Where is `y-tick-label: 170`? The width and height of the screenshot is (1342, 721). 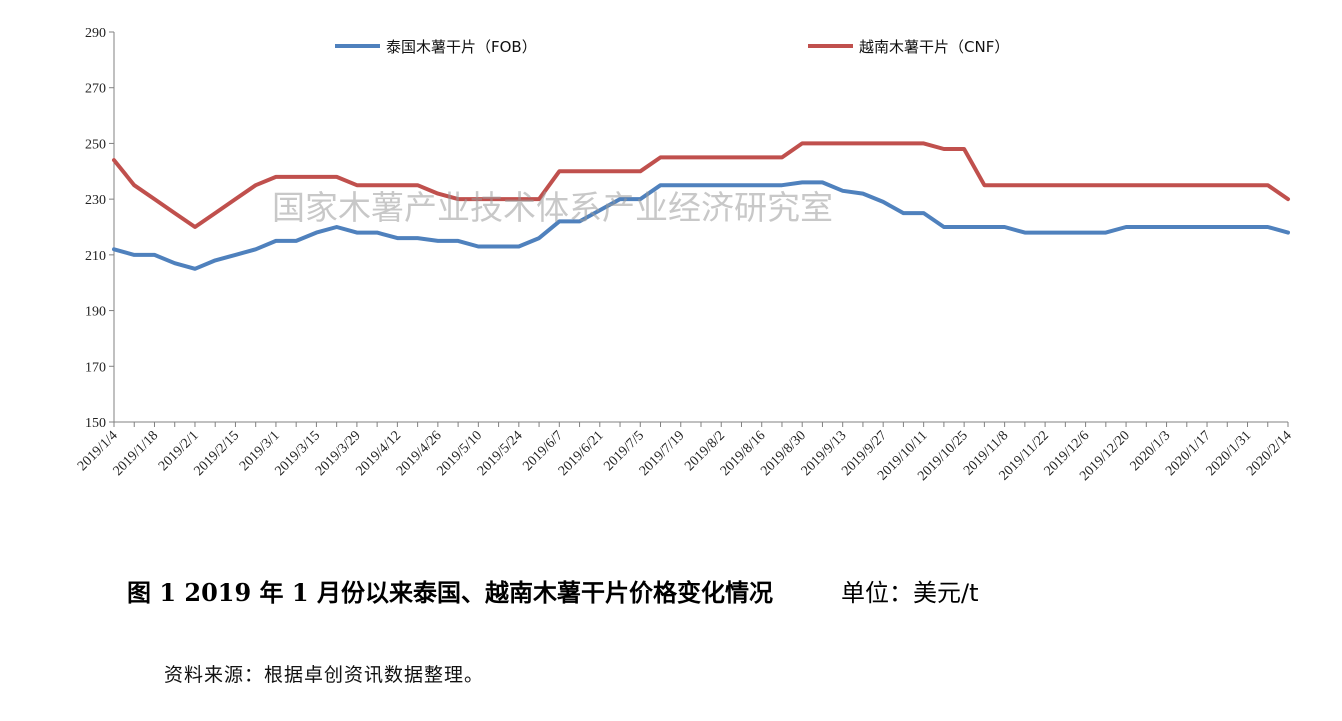
y-tick-label: 170 is located at coordinates (95, 367).